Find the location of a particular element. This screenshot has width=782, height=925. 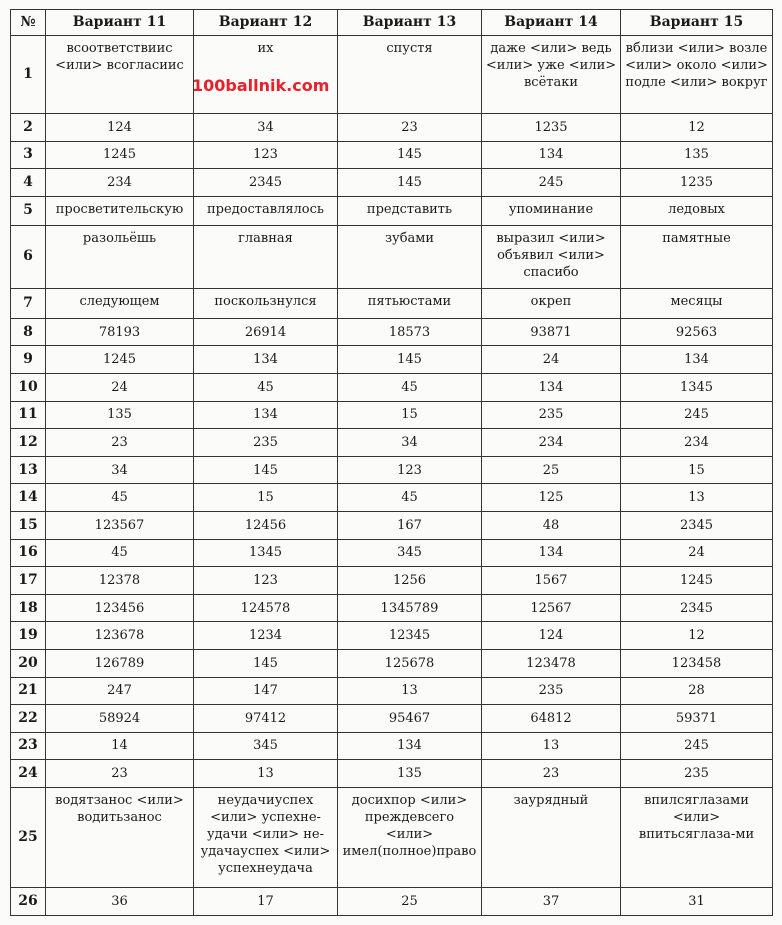

answer-cell: зубами is located at coordinates (409, 256).